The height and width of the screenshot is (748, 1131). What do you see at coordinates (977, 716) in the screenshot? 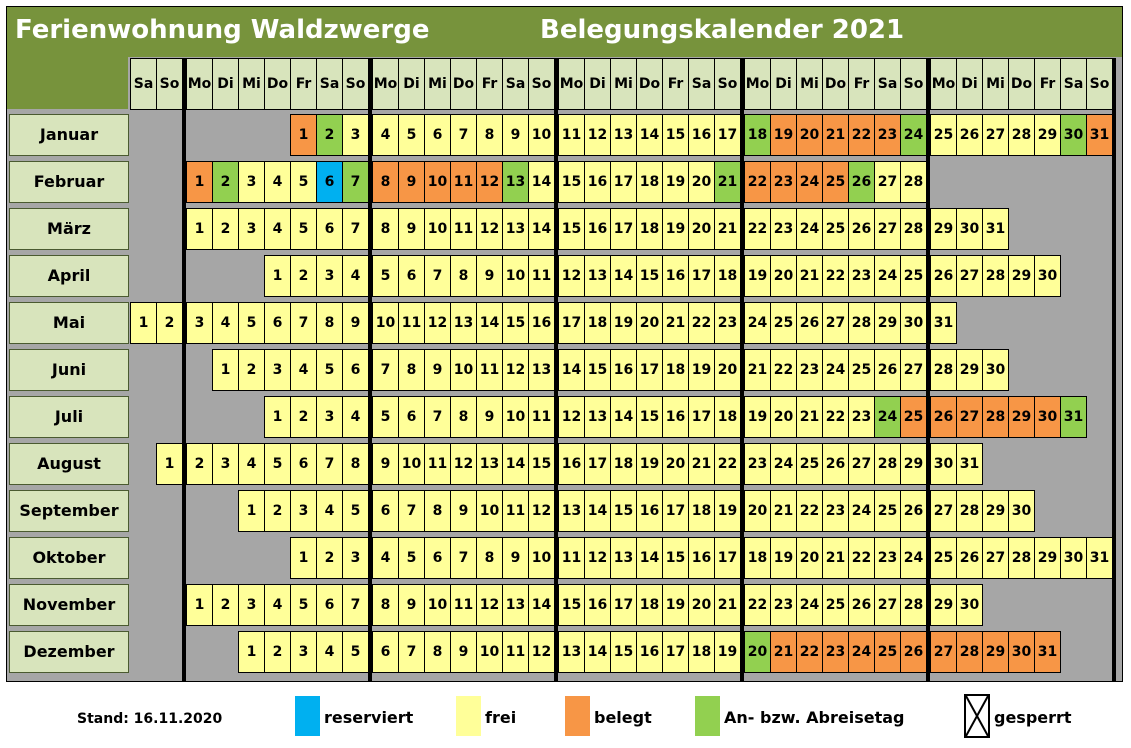
I see `gesperrt-cross-icon` at bounding box center [977, 716].